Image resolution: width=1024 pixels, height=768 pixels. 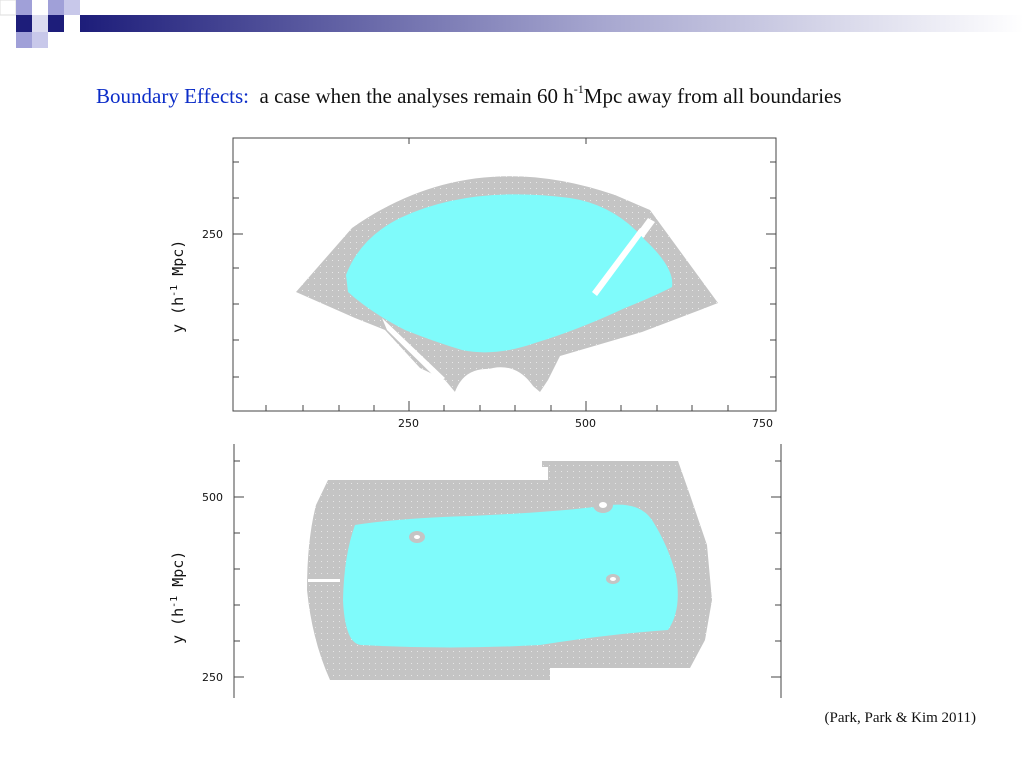 What do you see at coordinates (618, 262) in the screenshot?
I see `analysis-gap` at bounding box center [618, 262].